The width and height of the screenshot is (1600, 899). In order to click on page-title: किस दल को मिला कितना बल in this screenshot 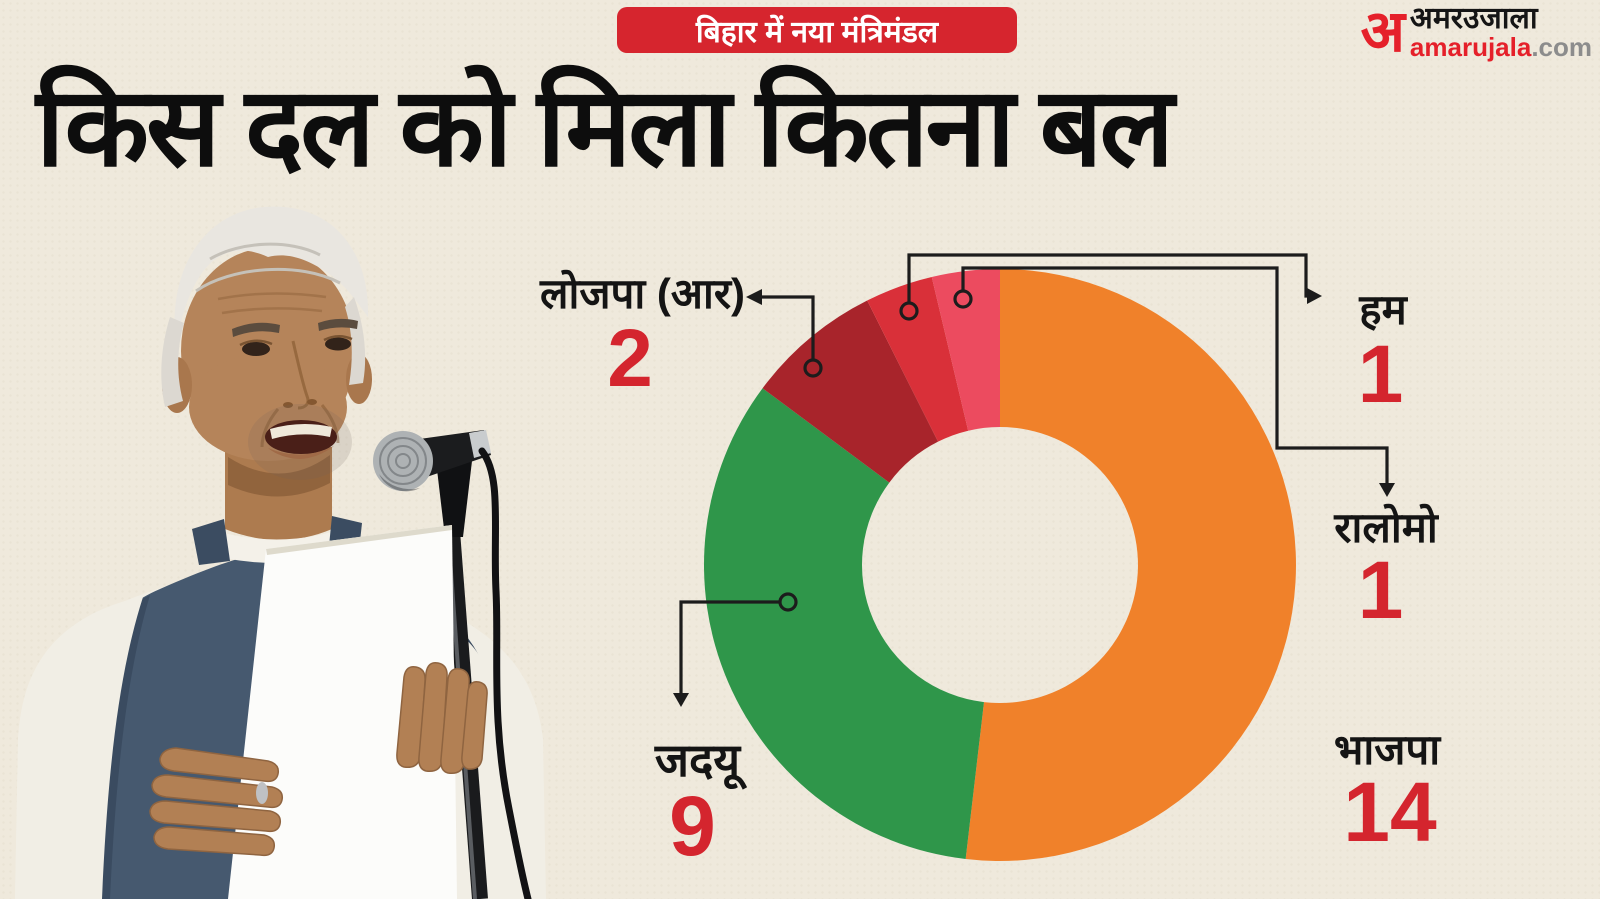, I will do `click(605, 127)`.